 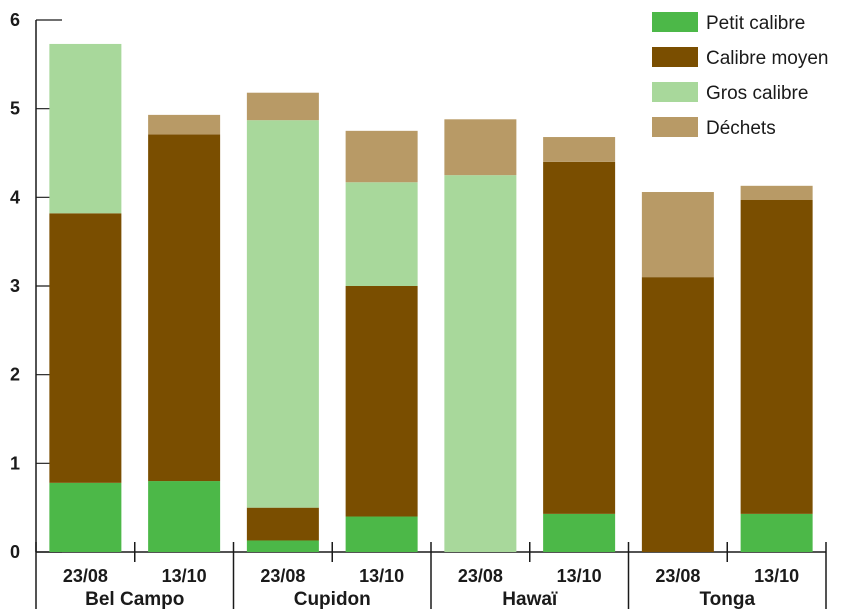 What do you see at coordinates (15, 463) in the screenshot?
I see `y-tick-label: 1` at bounding box center [15, 463].